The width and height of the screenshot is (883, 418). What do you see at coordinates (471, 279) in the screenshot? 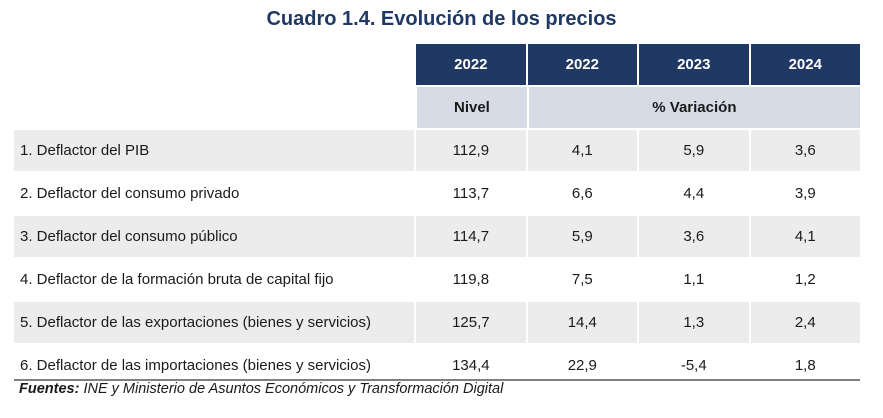
I see `row-value: 119,8` at bounding box center [471, 279].